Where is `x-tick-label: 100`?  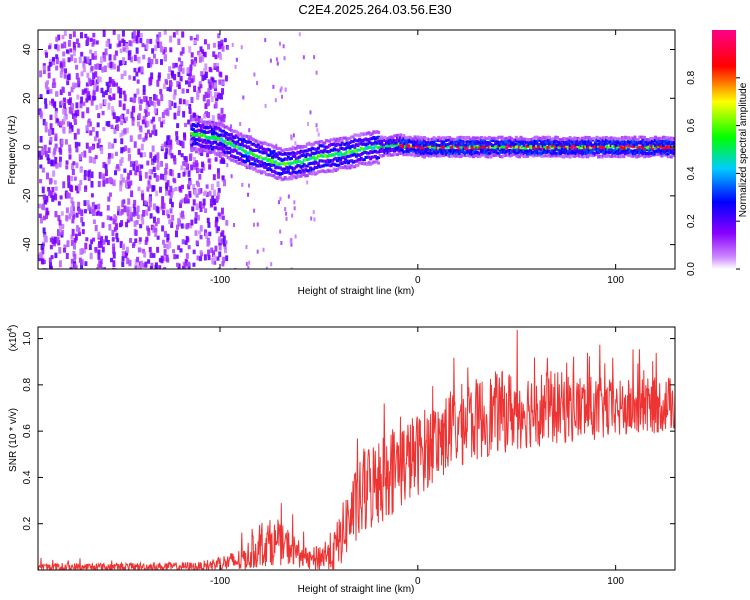
x-tick-label: 100 is located at coordinates (615, 280).